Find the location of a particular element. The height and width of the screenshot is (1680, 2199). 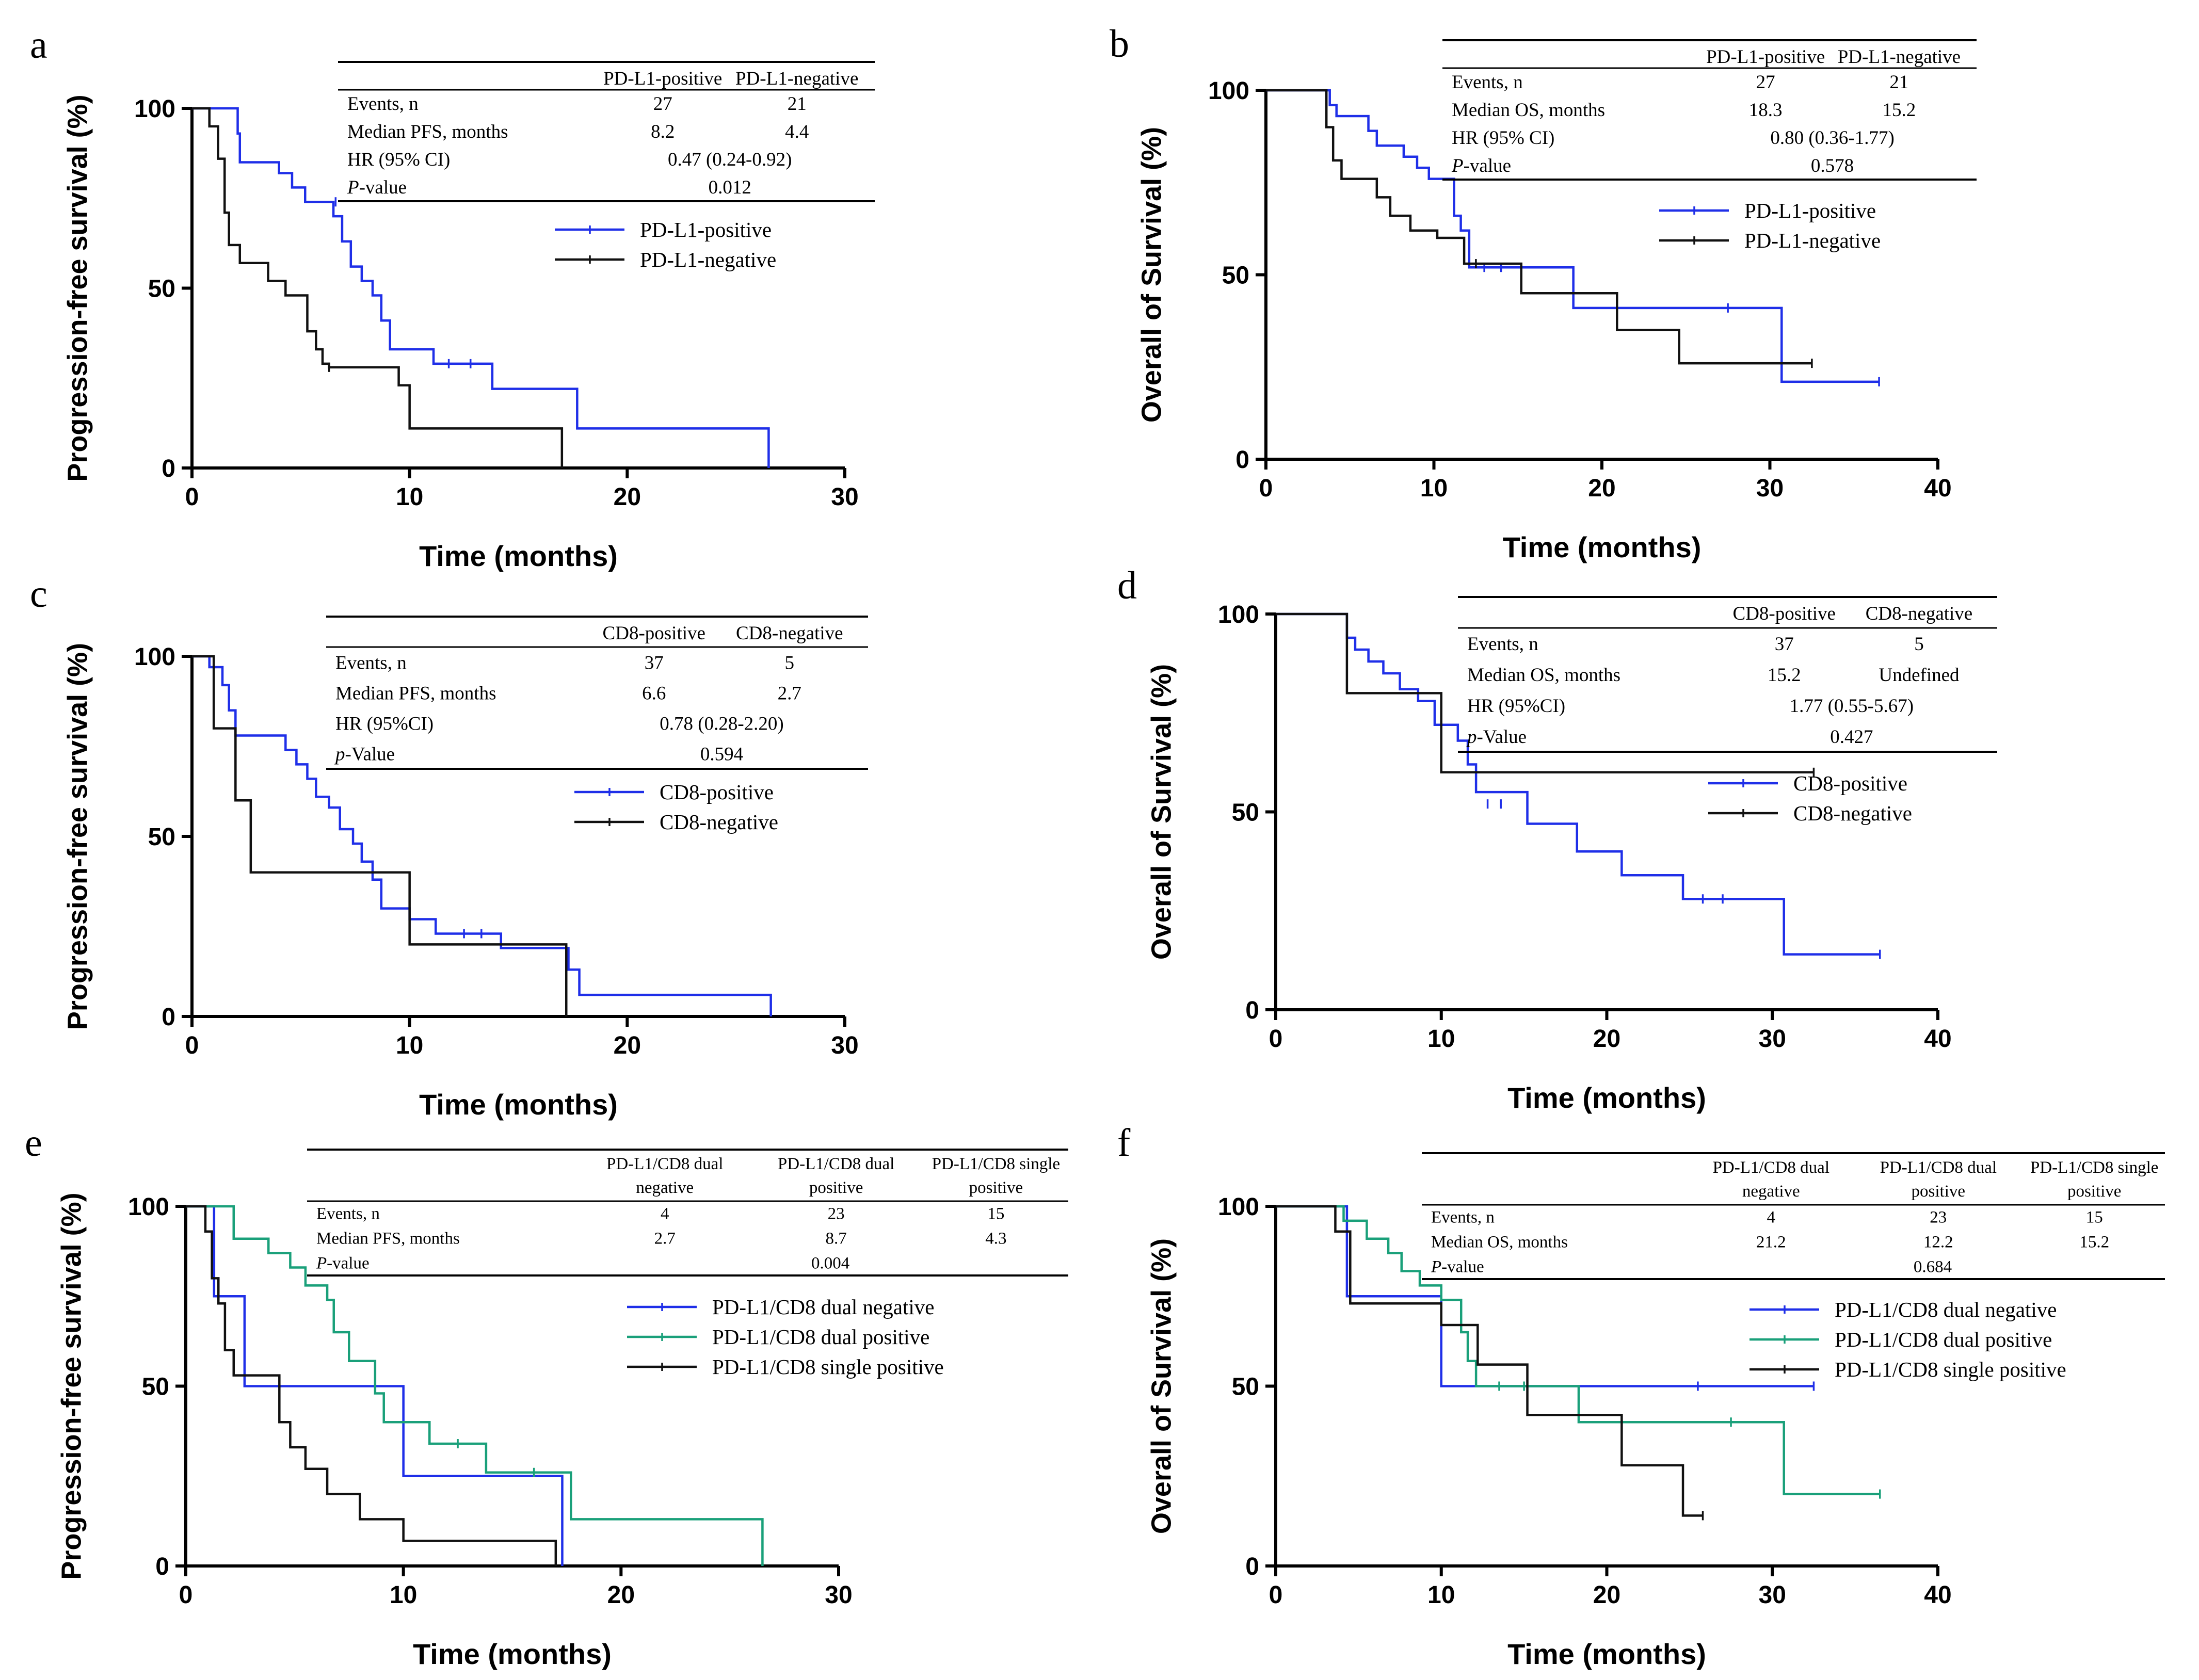

table-header-line2: negative is located at coordinates (1771, 1192).